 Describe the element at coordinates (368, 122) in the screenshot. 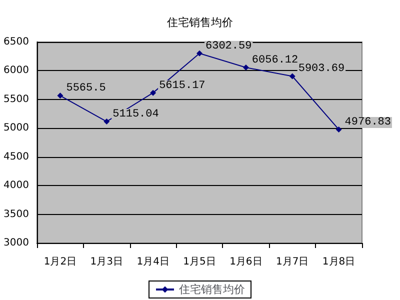

I see `data-label: 4976.83` at that location.